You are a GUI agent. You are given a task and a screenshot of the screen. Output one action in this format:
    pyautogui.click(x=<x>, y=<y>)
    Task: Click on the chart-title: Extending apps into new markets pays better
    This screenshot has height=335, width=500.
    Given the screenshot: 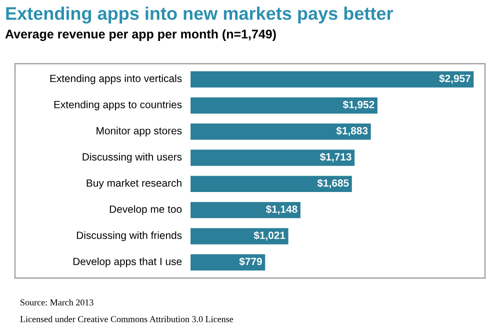 What is the action you would take?
    pyautogui.click(x=200, y=15)
    